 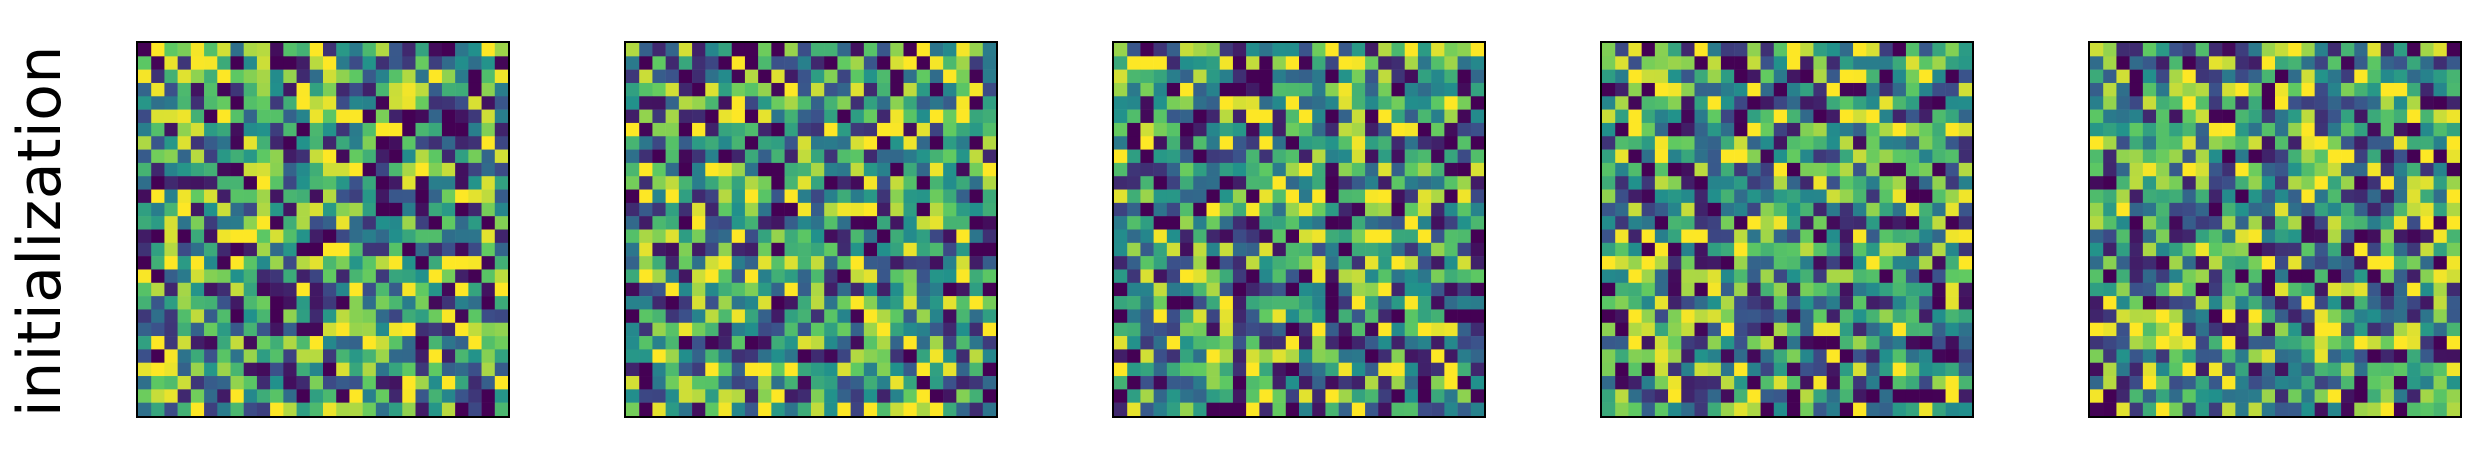 I want to click on row-label: initialization, so click(x=40, y=231).